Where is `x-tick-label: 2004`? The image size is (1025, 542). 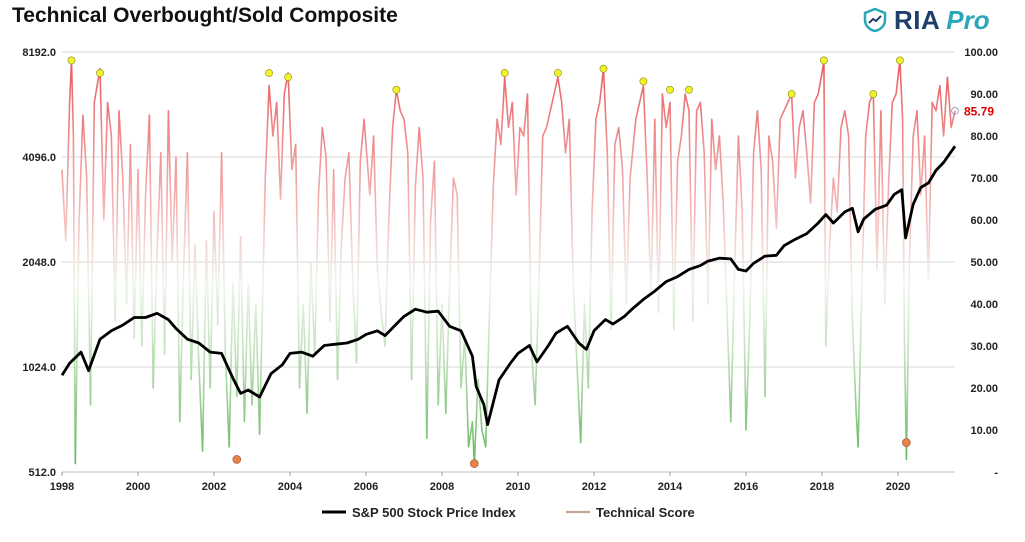 x-tick-label: 2004 is located at coordinates (290, 487).